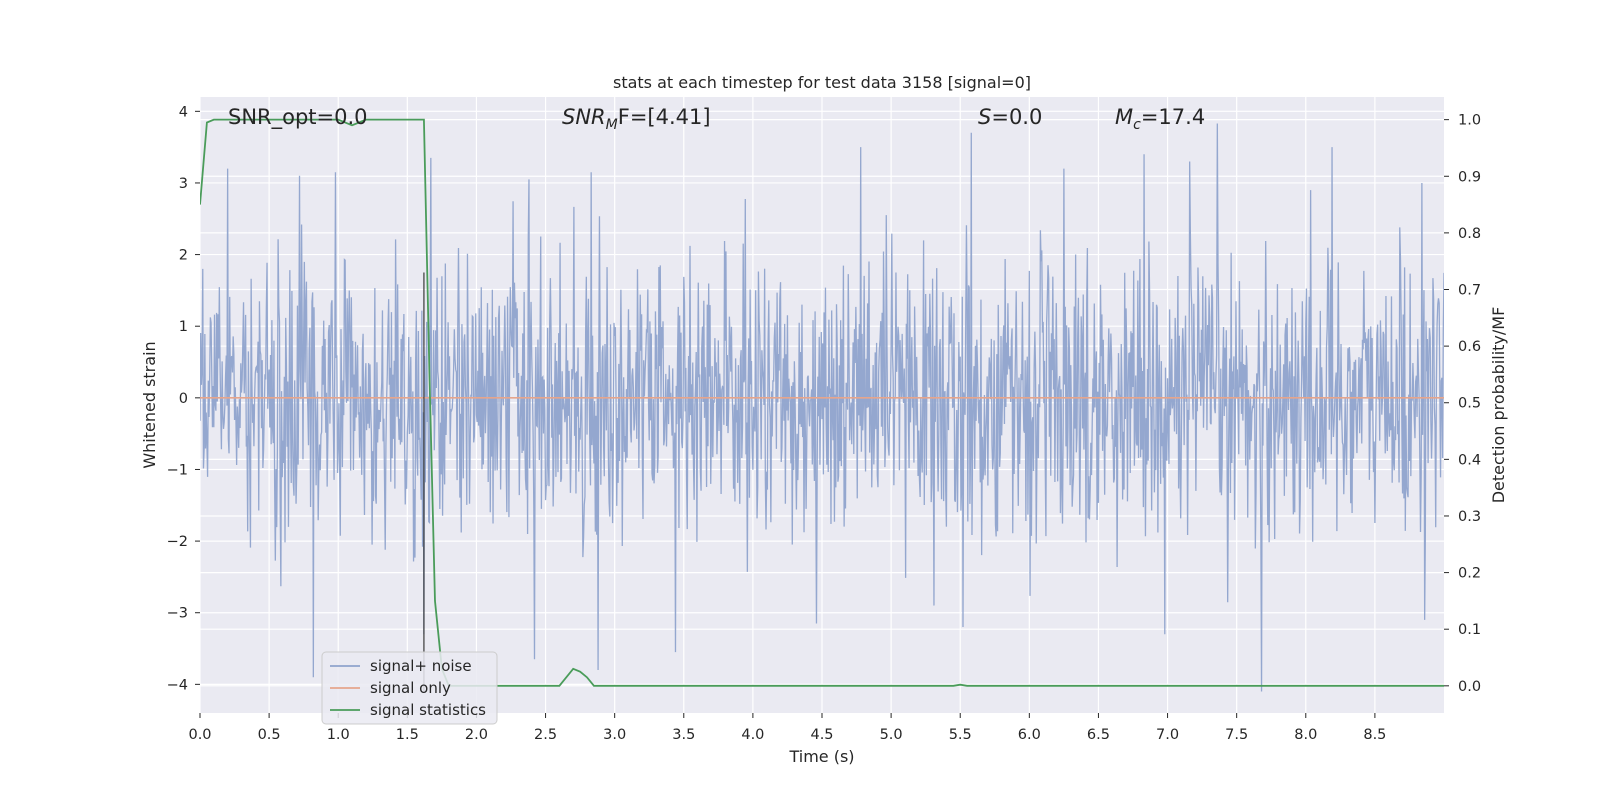 The height and width of the screenshot is (804, 1600). I want to click on x-tick-label: 4.0, so click(752, 735).